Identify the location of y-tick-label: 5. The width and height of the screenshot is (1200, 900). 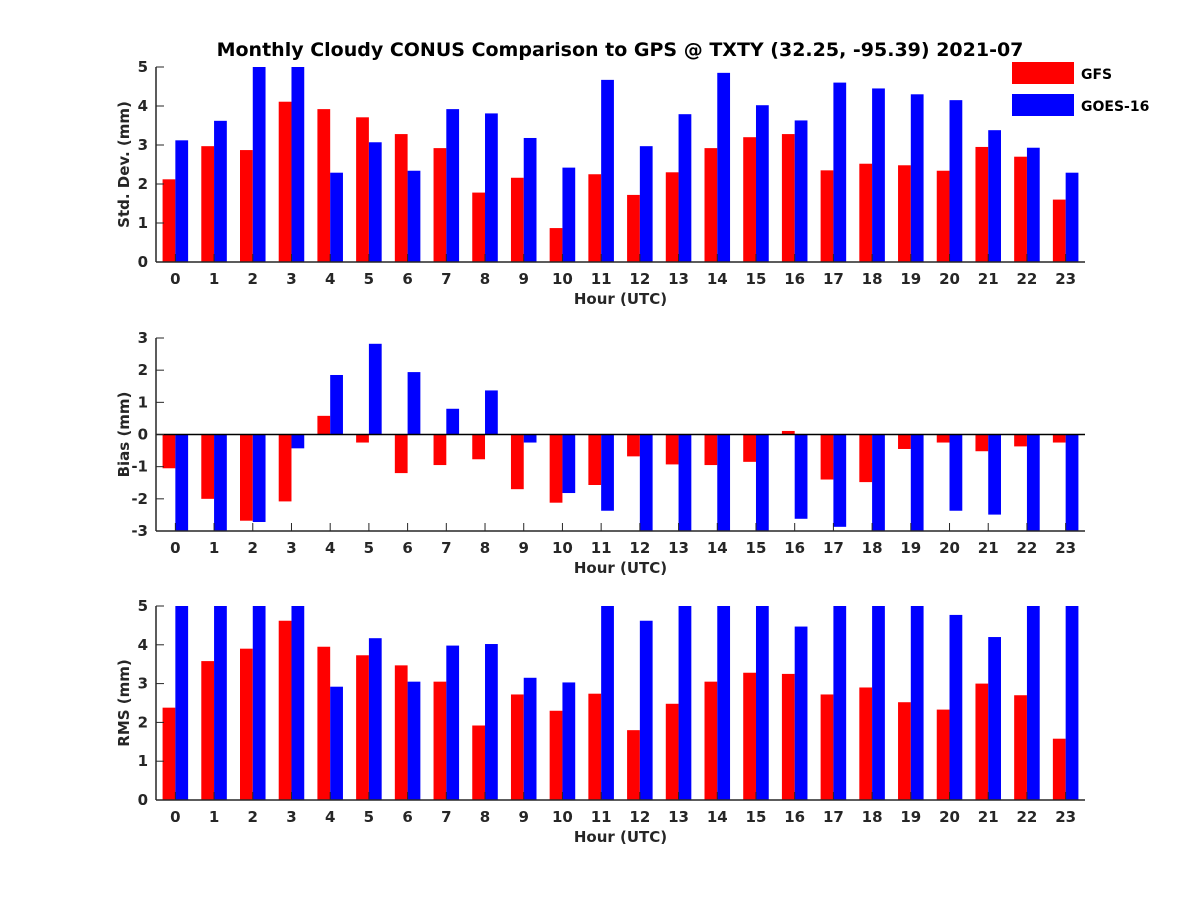
(143, 67).